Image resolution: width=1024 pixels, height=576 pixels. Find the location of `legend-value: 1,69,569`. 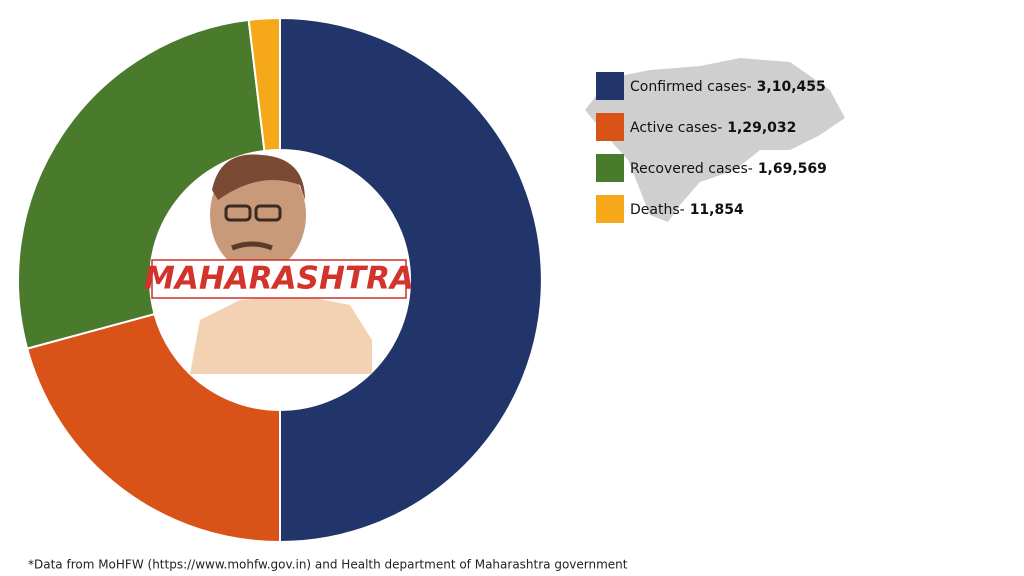

legend-value: 1,69,569 is located at coordinates (792, 169).